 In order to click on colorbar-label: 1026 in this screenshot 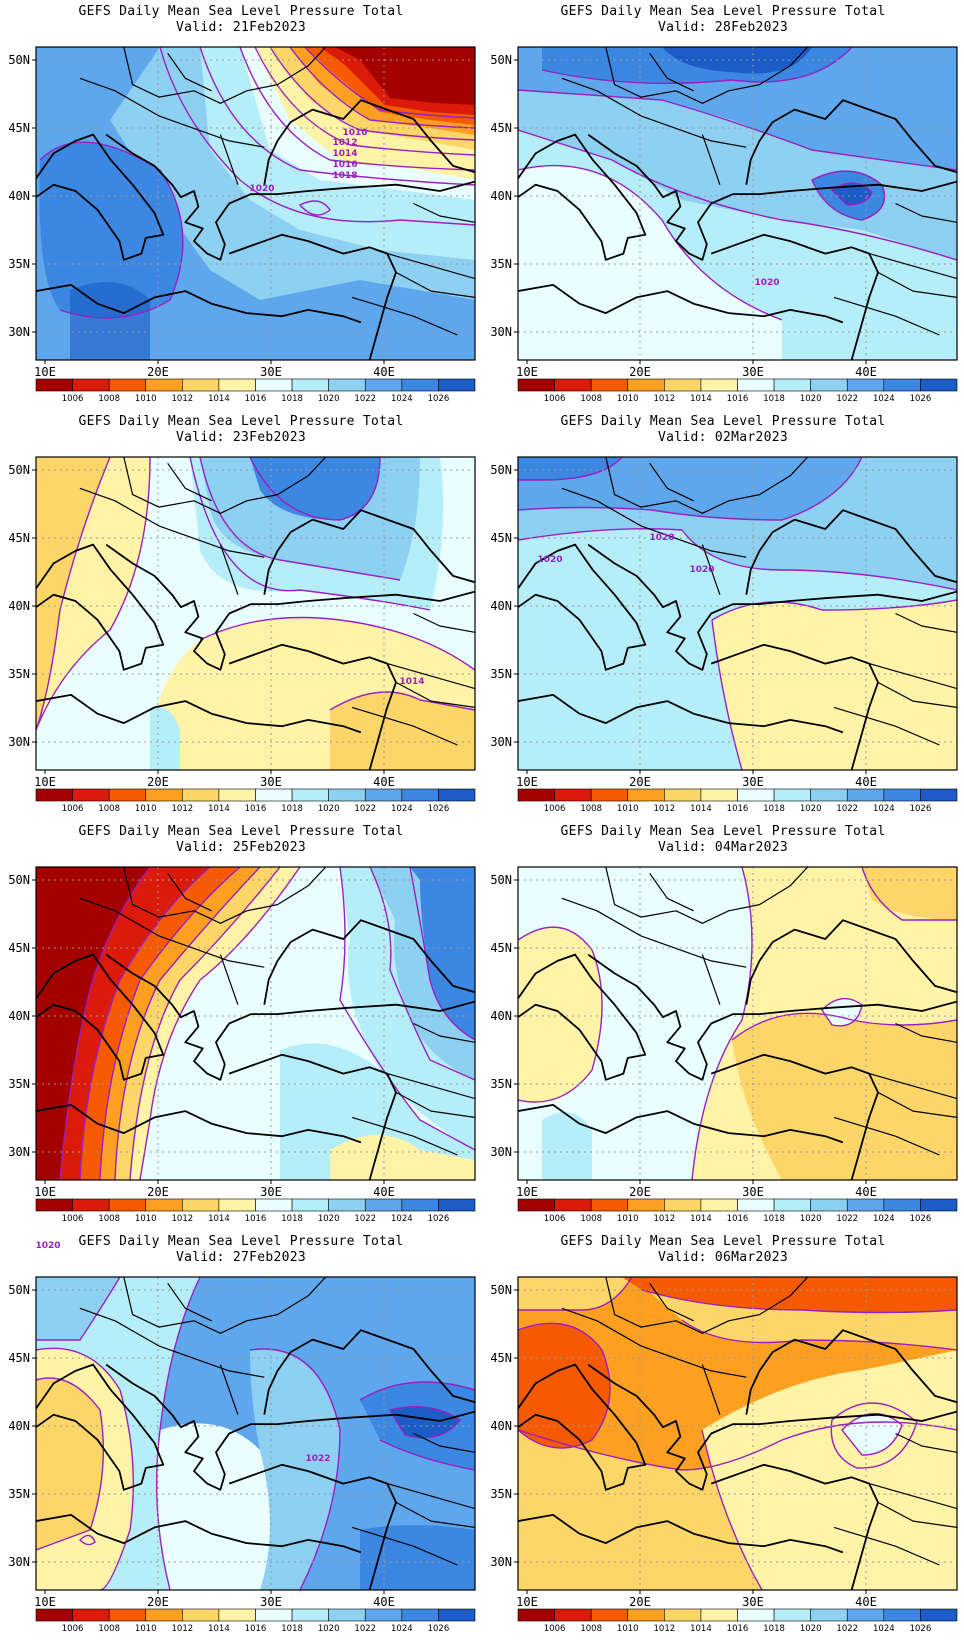, I will do `click(439, 399)`.